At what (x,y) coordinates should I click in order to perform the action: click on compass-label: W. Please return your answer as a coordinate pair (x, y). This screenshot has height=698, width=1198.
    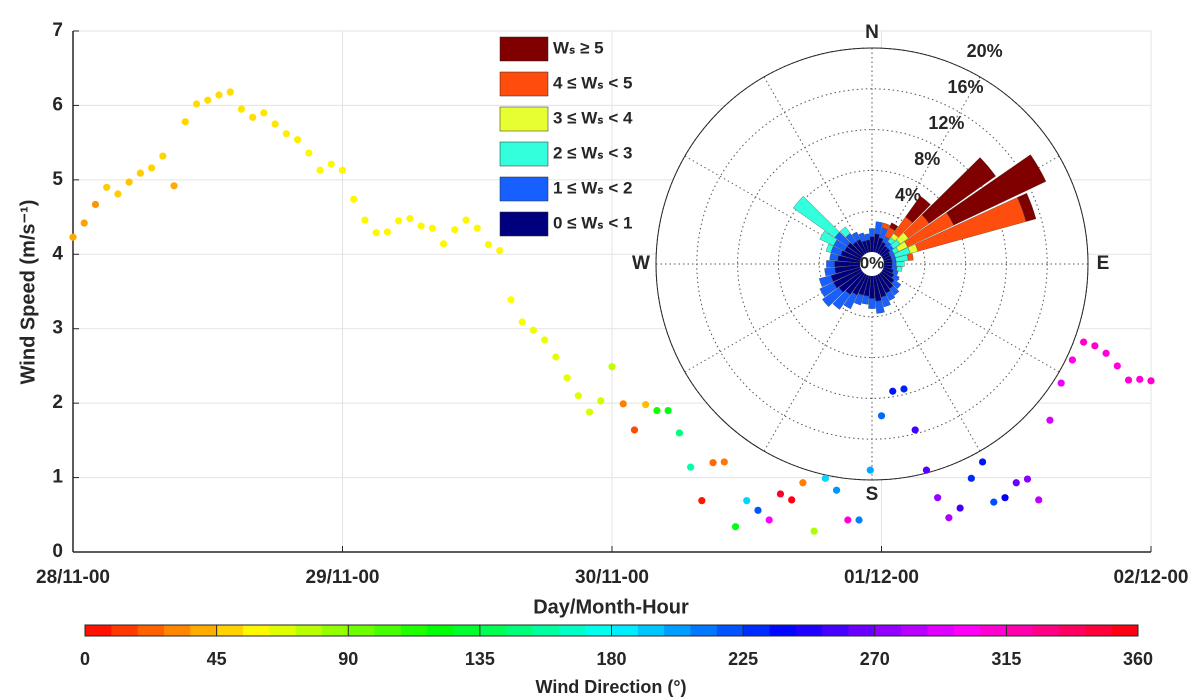
    Looking at the image, I should click on (641, 263).